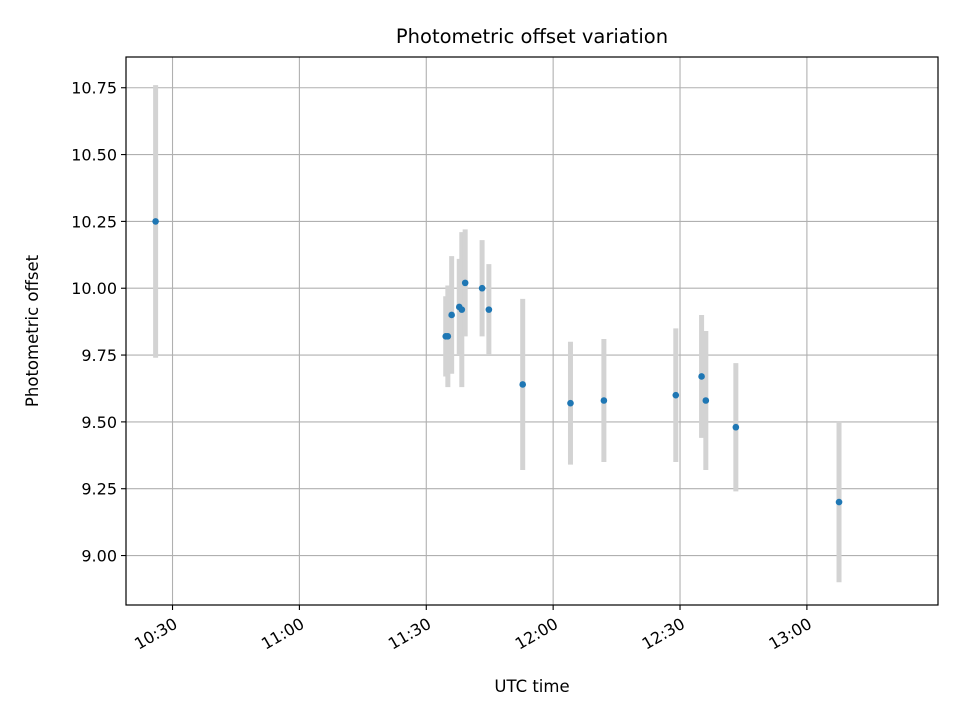 Image resolution: width=960 pixels, height=720 pixels. Describe the element at coordinates (99, 422) in the screenshot. I see `y-tick-label: 9.50` at that location.